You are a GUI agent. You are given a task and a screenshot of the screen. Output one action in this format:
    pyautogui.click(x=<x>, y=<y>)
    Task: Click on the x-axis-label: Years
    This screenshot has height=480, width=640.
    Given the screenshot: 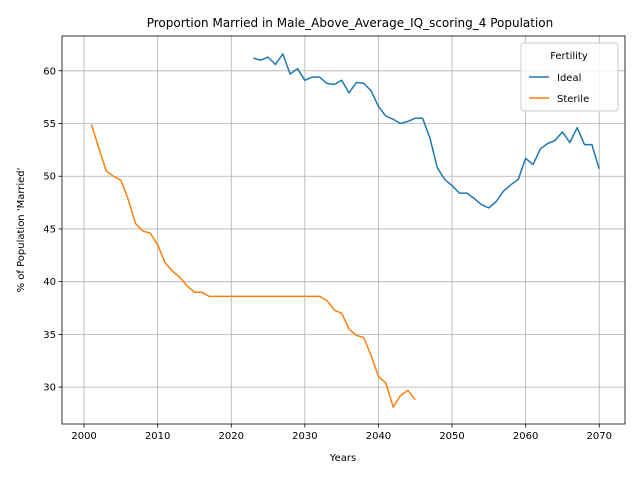 What is the action you would take?
    pyautogui.click(x=342, y=458)
    